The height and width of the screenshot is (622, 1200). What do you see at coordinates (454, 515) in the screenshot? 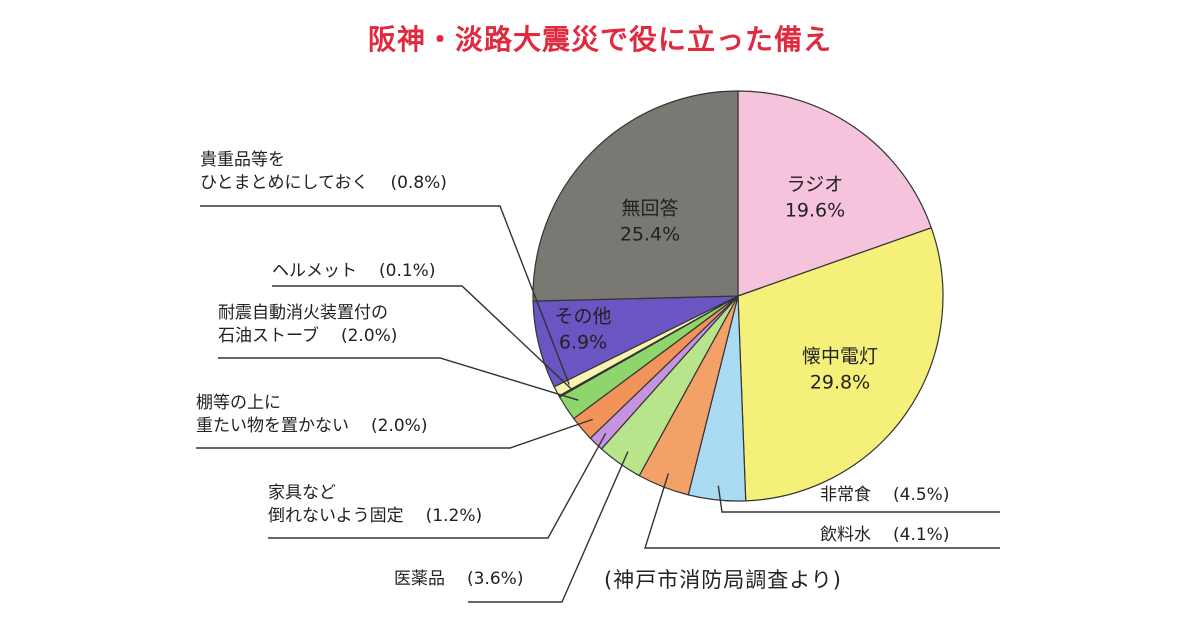
I see `label-furniture-pct: (1.2%)` at bounding box center [454, 515].